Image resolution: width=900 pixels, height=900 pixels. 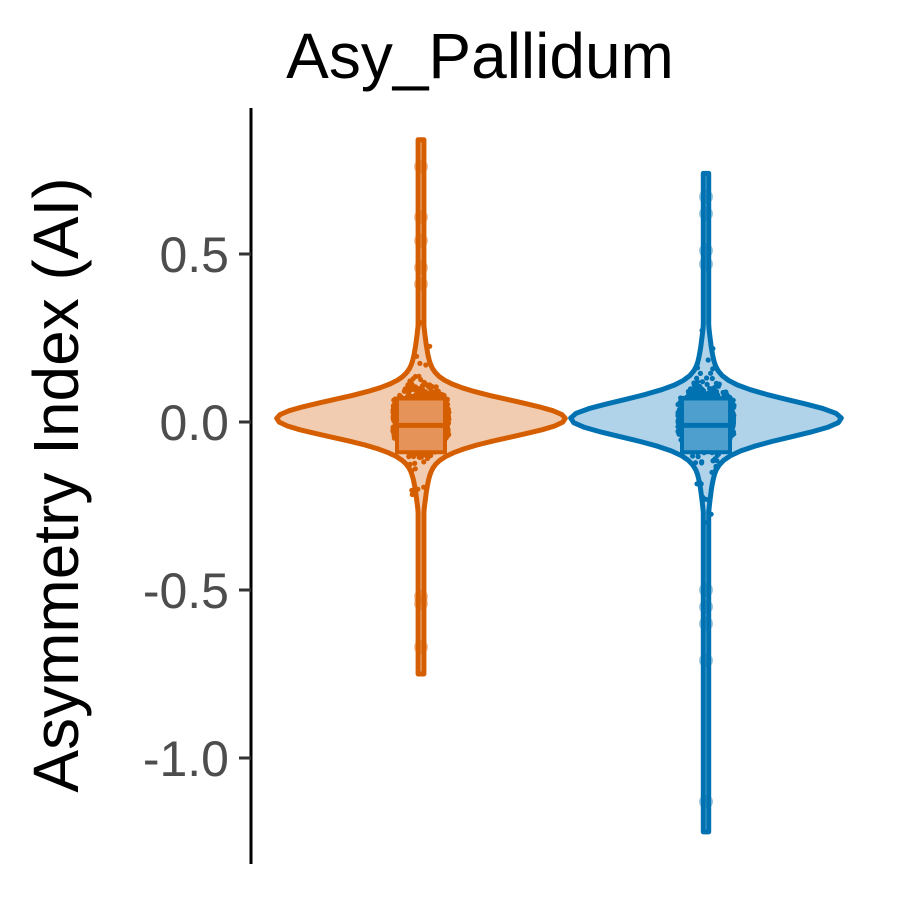 I want to click on y-axis-ticks: 0.5 0.0 -0.5 -1.0, so click(x=197, y=507).